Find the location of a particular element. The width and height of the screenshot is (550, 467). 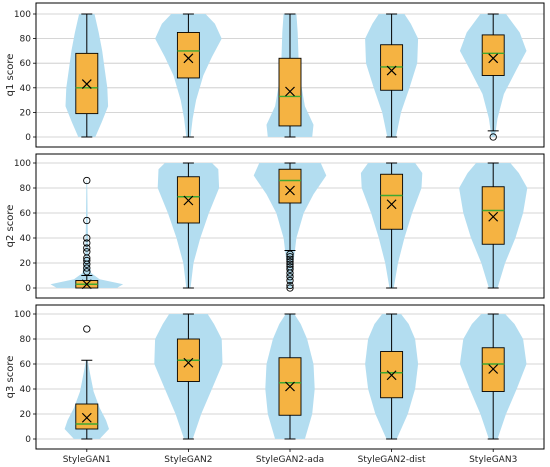

y-axis-label: q1 score is located at coordinates (10, 75).